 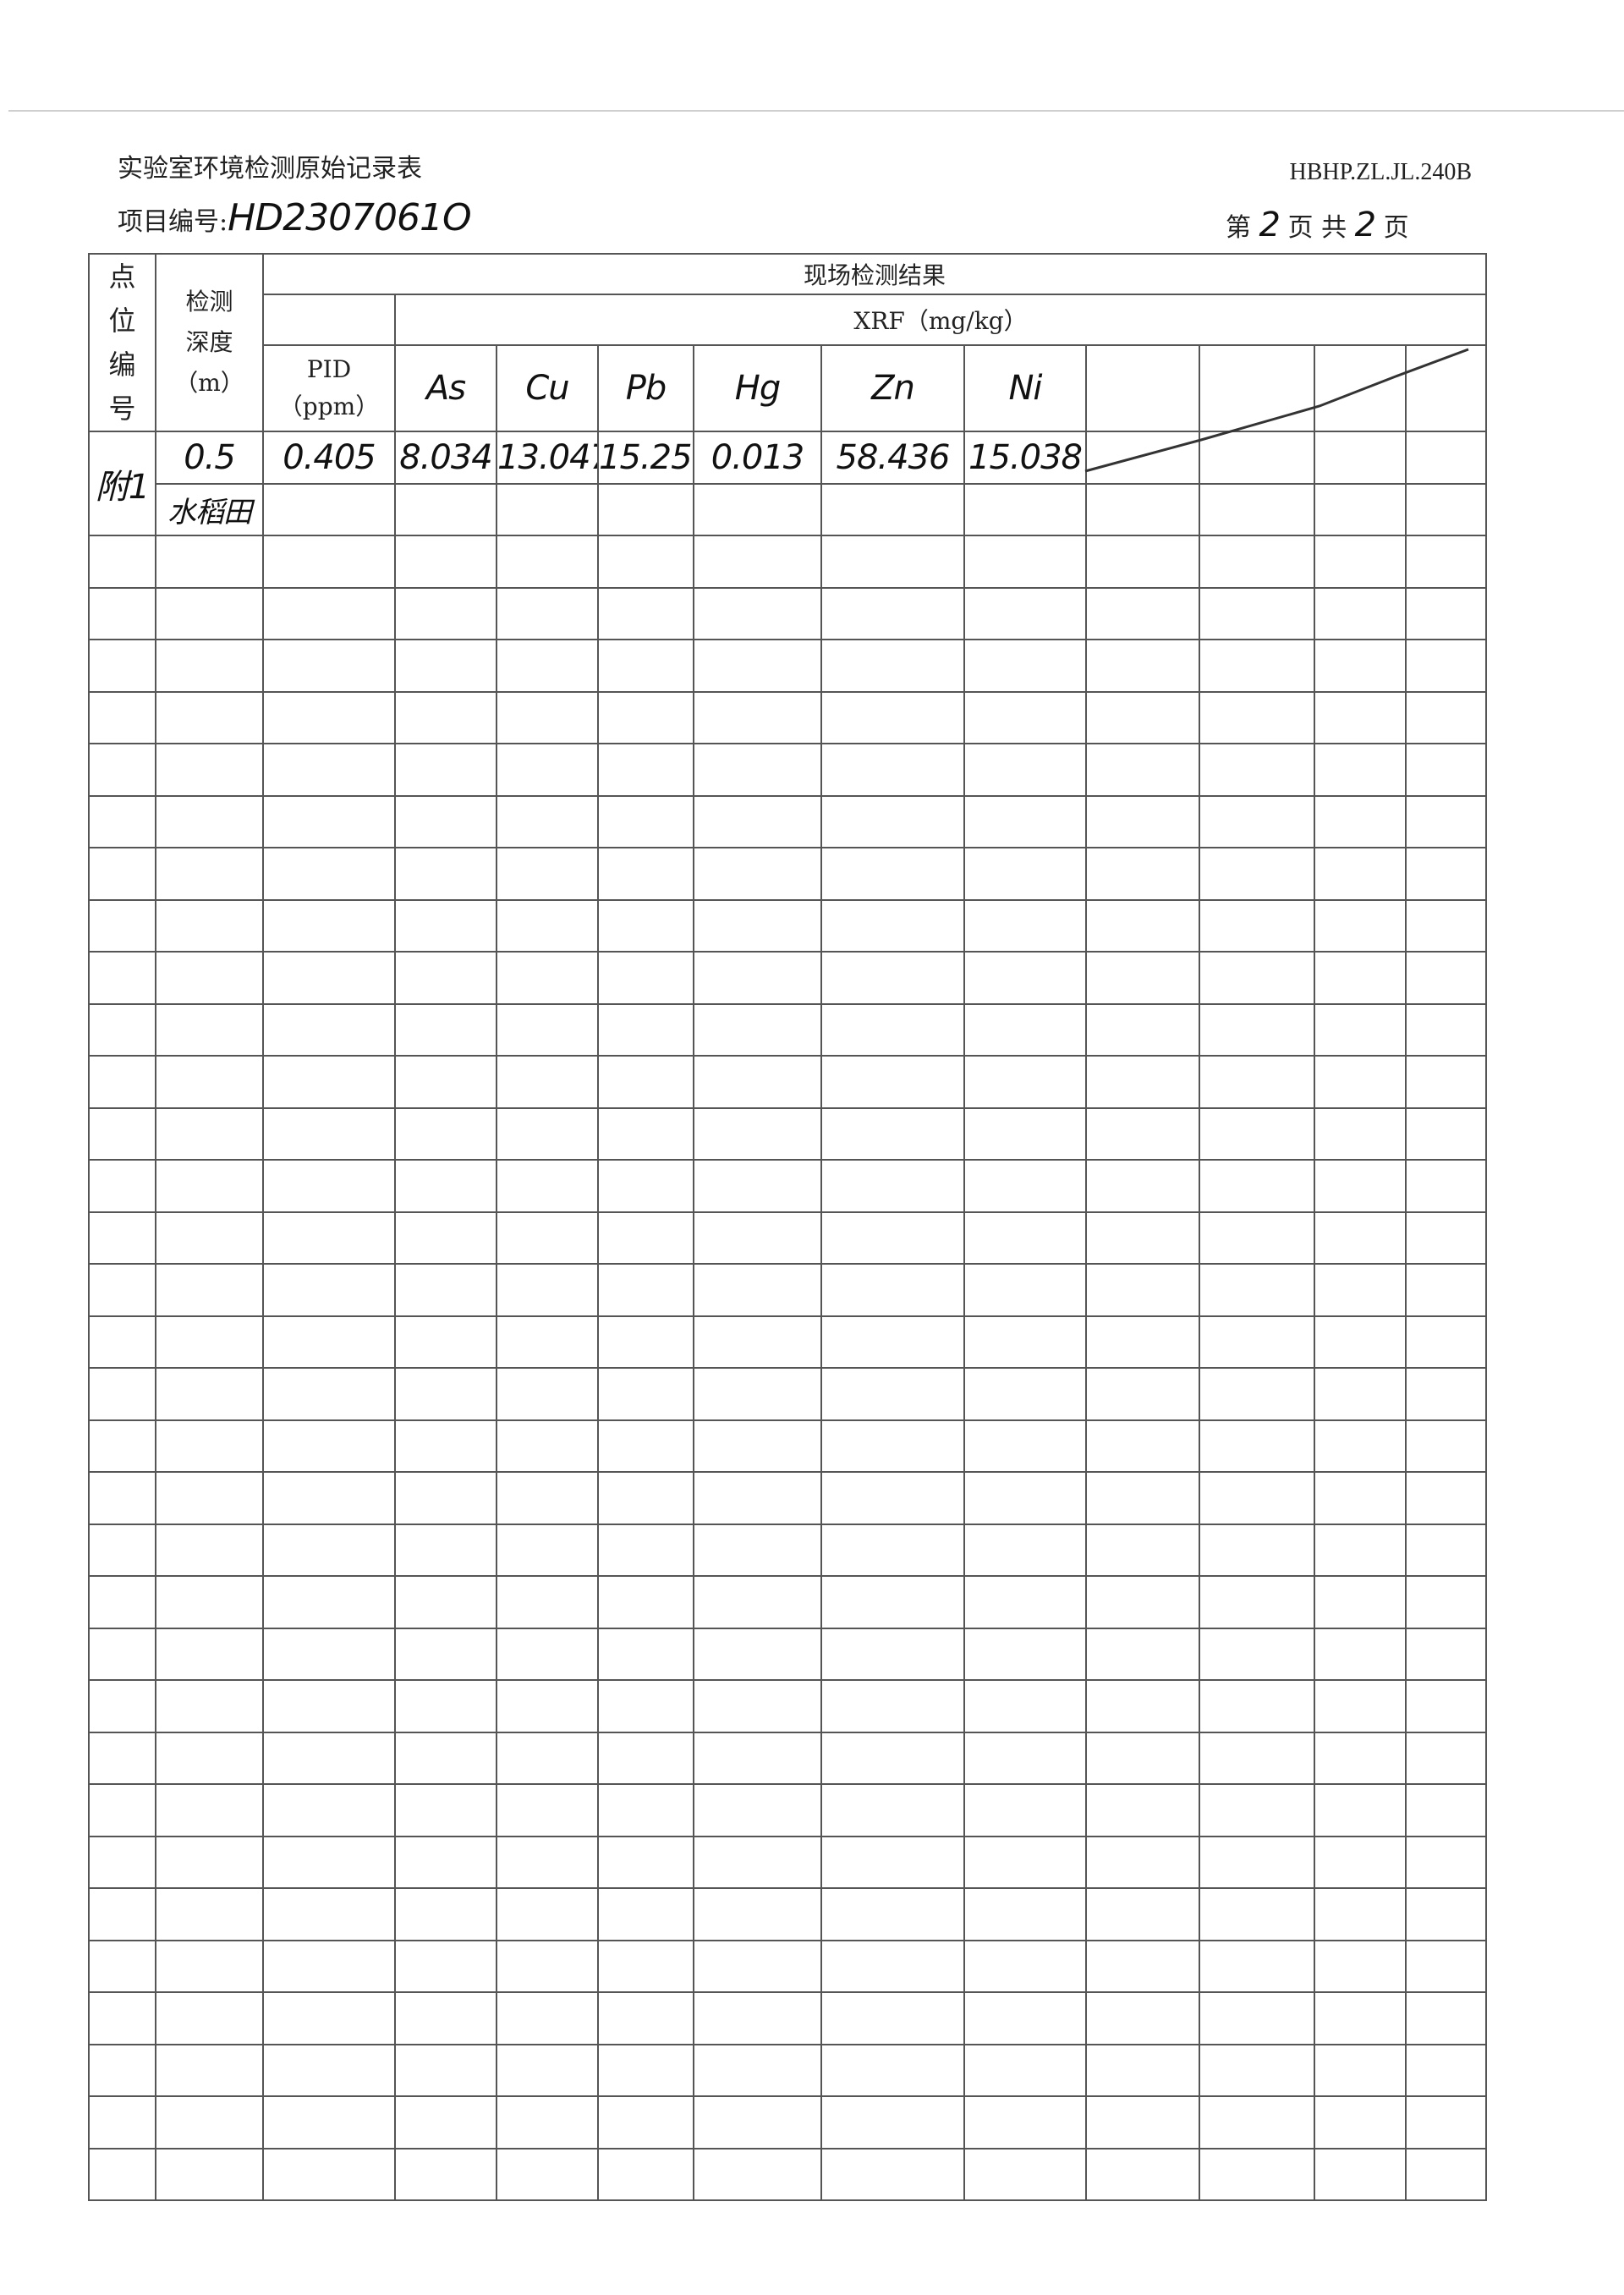 What do you see at coordinates (330, 457) in the screenshot?
I see `pid-value: 0.405` at bounding box center [330, 457].